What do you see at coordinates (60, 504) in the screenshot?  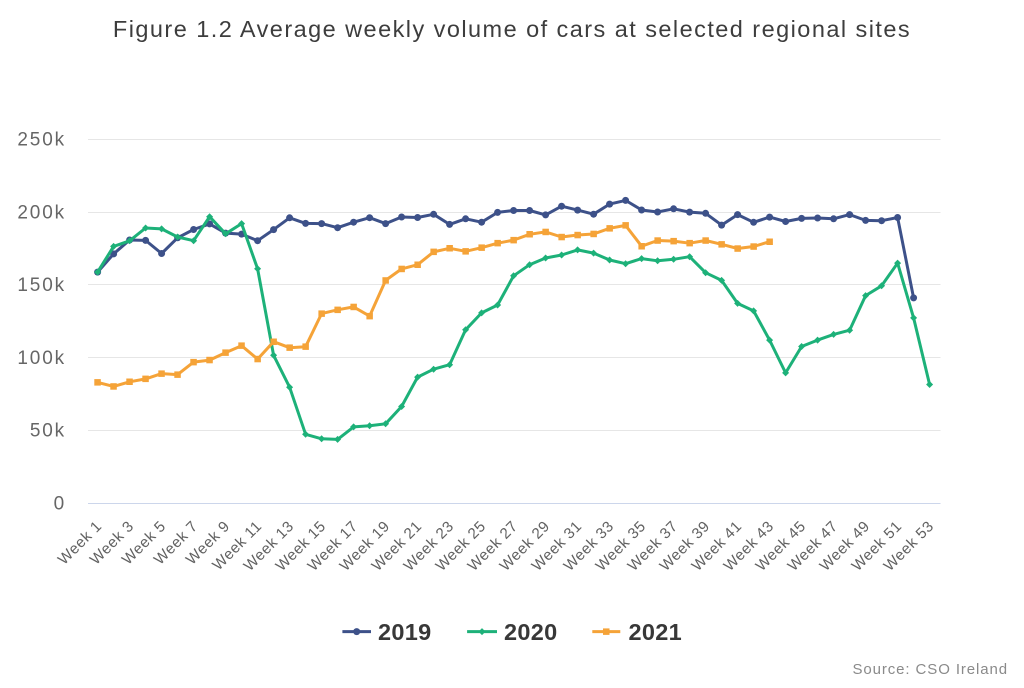 I see `svg-text: 0` at bounding box center [60, 504].